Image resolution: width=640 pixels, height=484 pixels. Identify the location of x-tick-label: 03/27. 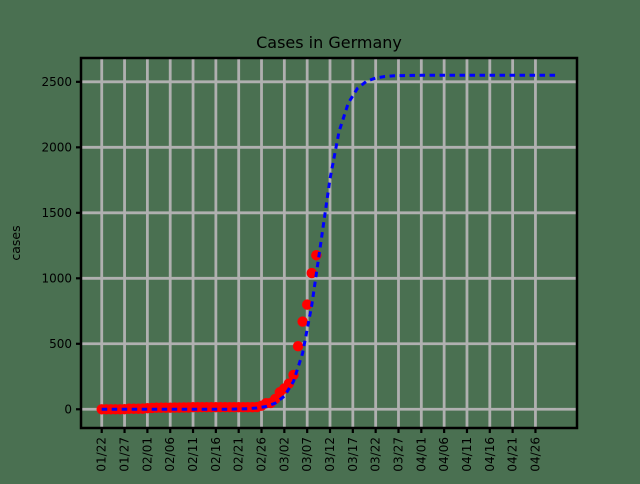
(398, 454).